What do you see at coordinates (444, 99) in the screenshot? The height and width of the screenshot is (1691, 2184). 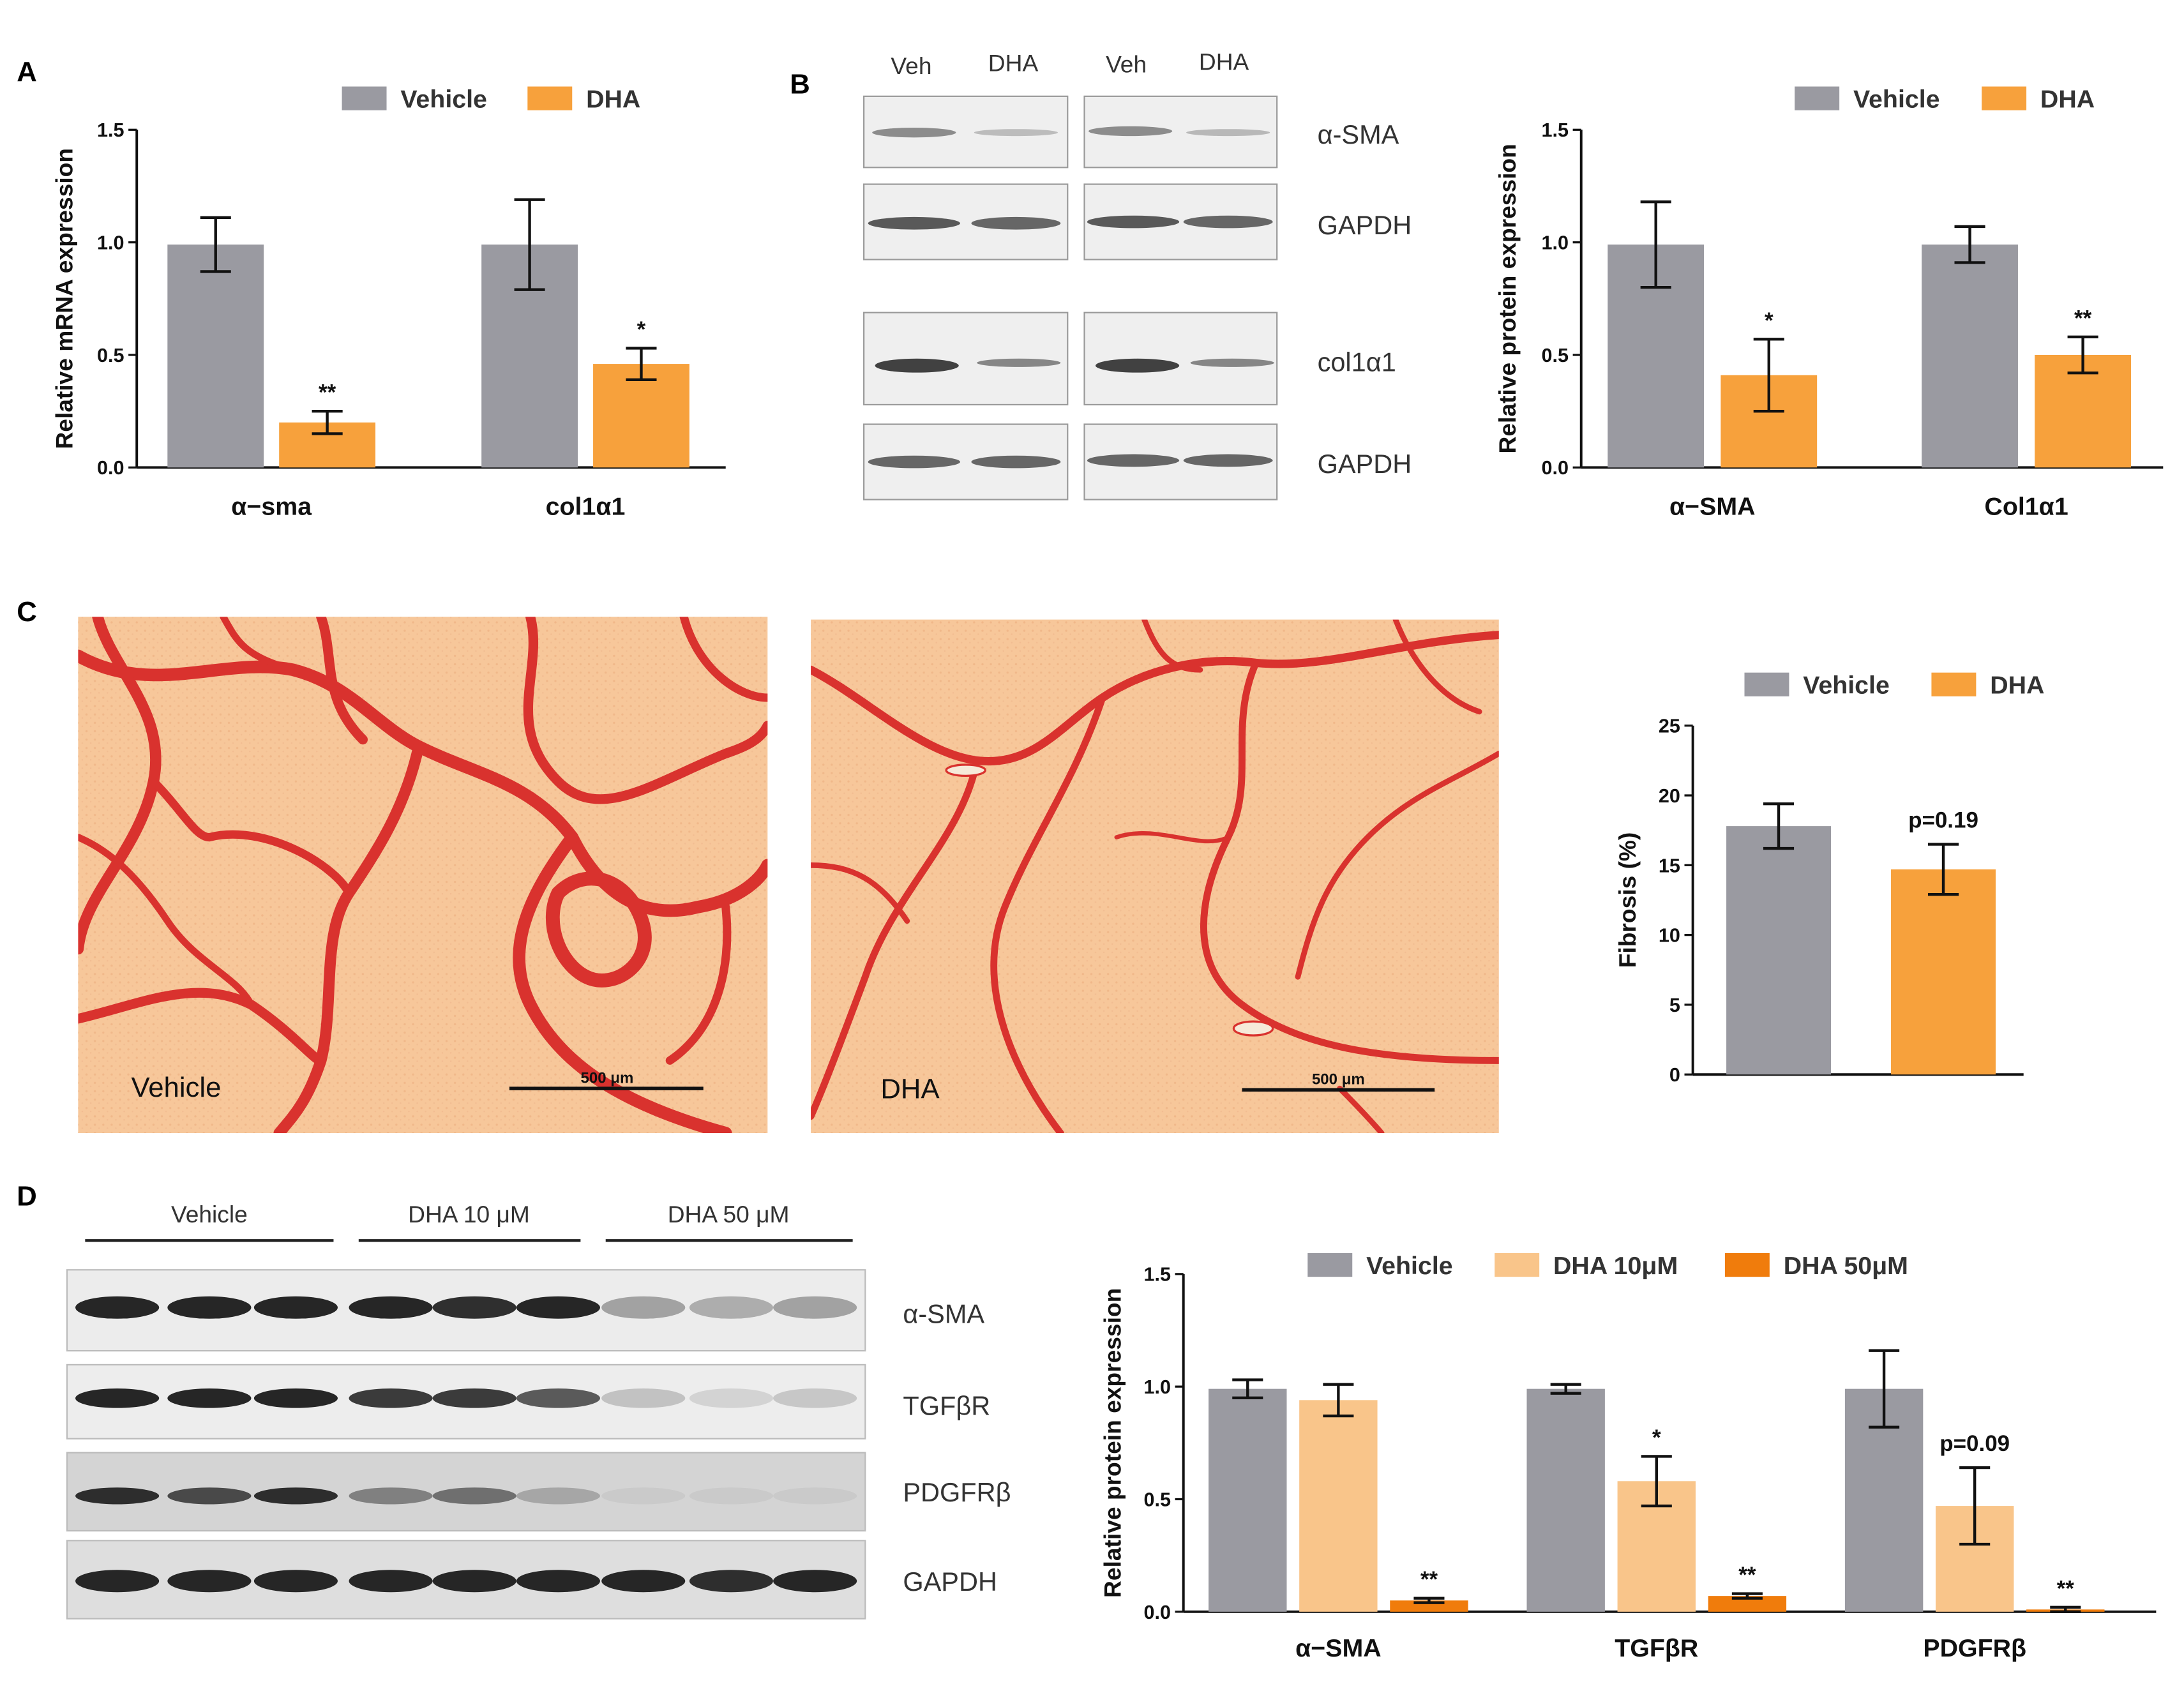 I see `legend-label-a: Vehicle` at bounding box center [444, 99].